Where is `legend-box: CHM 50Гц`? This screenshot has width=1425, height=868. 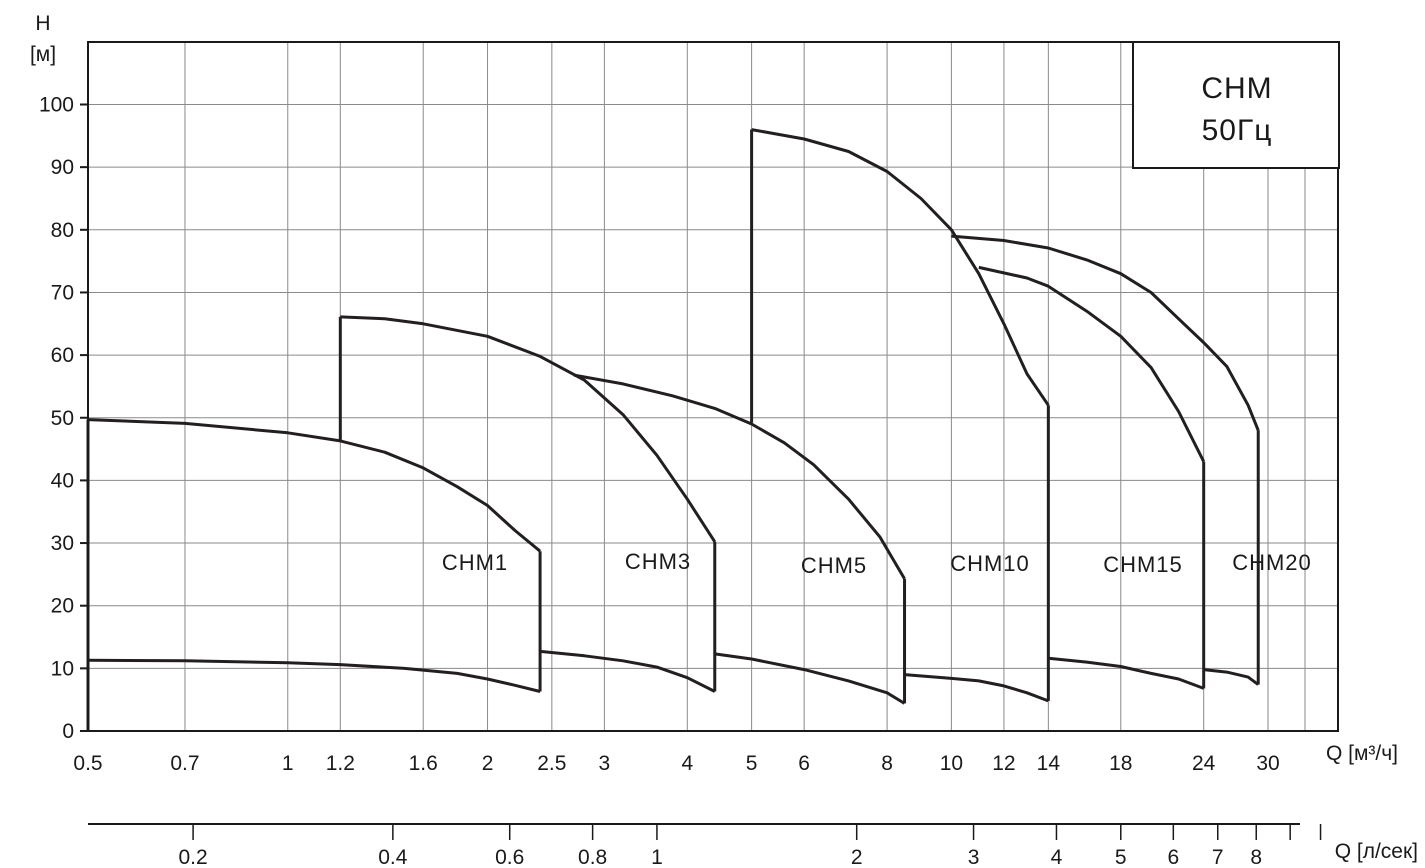 legend-box: CHM 50Гц is located at coordinates (1236, 105).